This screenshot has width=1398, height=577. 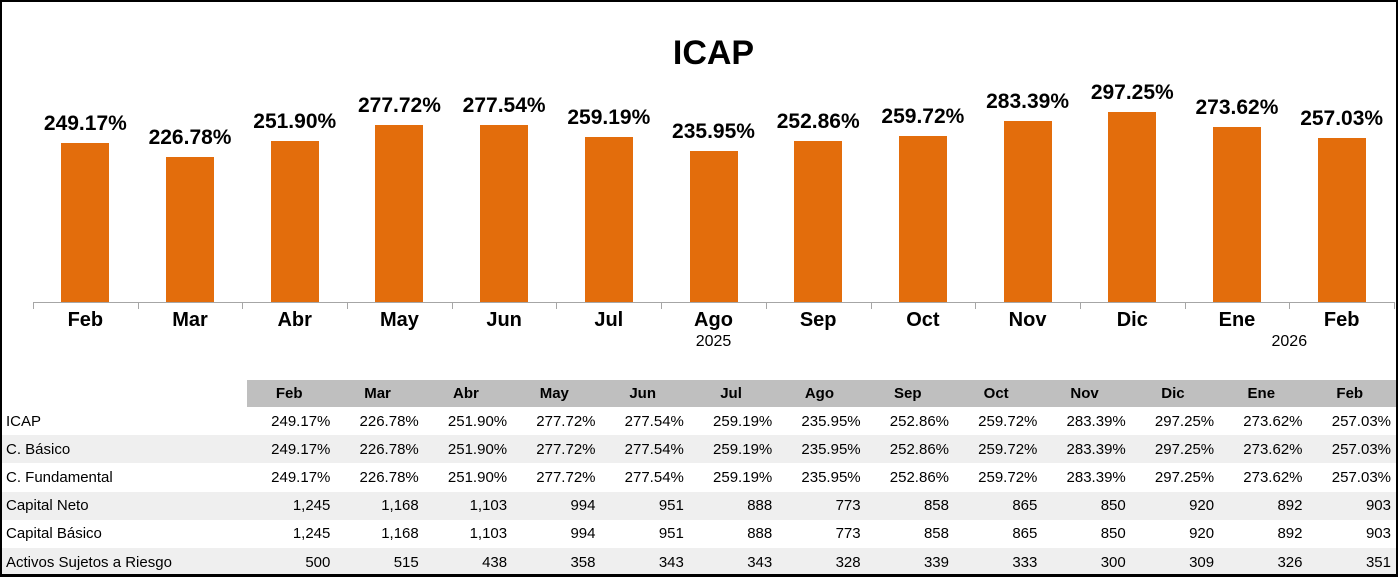 What do you see at coordinates (1132, 92) in the screenshot?
I see `bar-value-label: 297.25%` at bounding box center [1132, 92].